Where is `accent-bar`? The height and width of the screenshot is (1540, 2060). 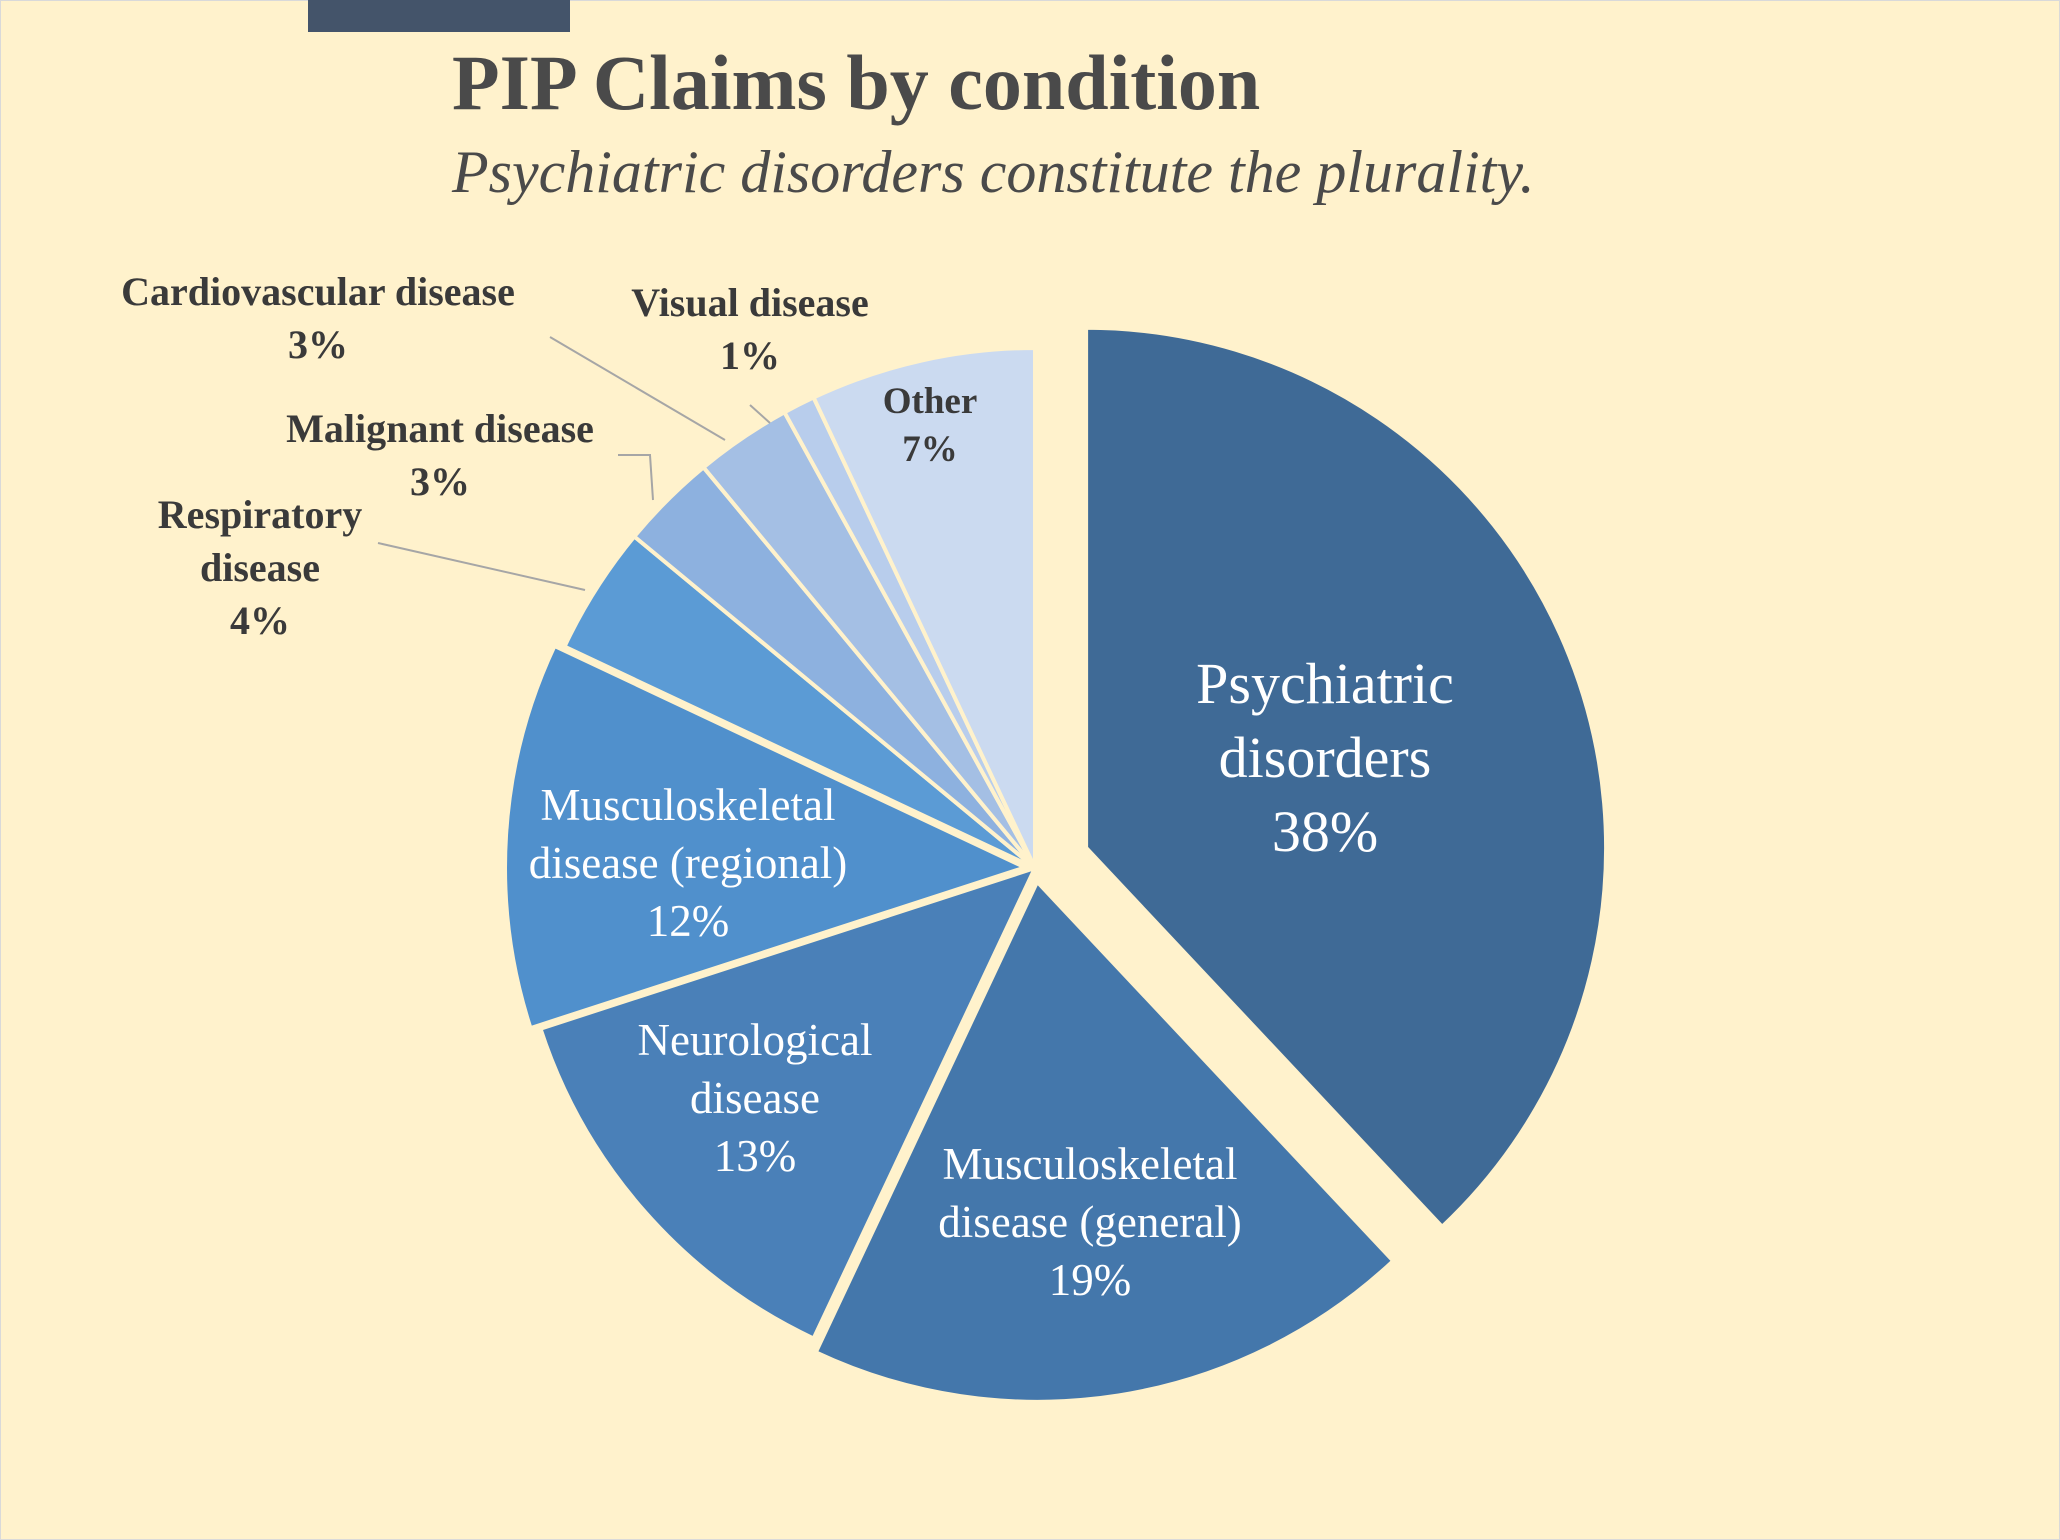
accent-bar is located at coordinates (439, 16).